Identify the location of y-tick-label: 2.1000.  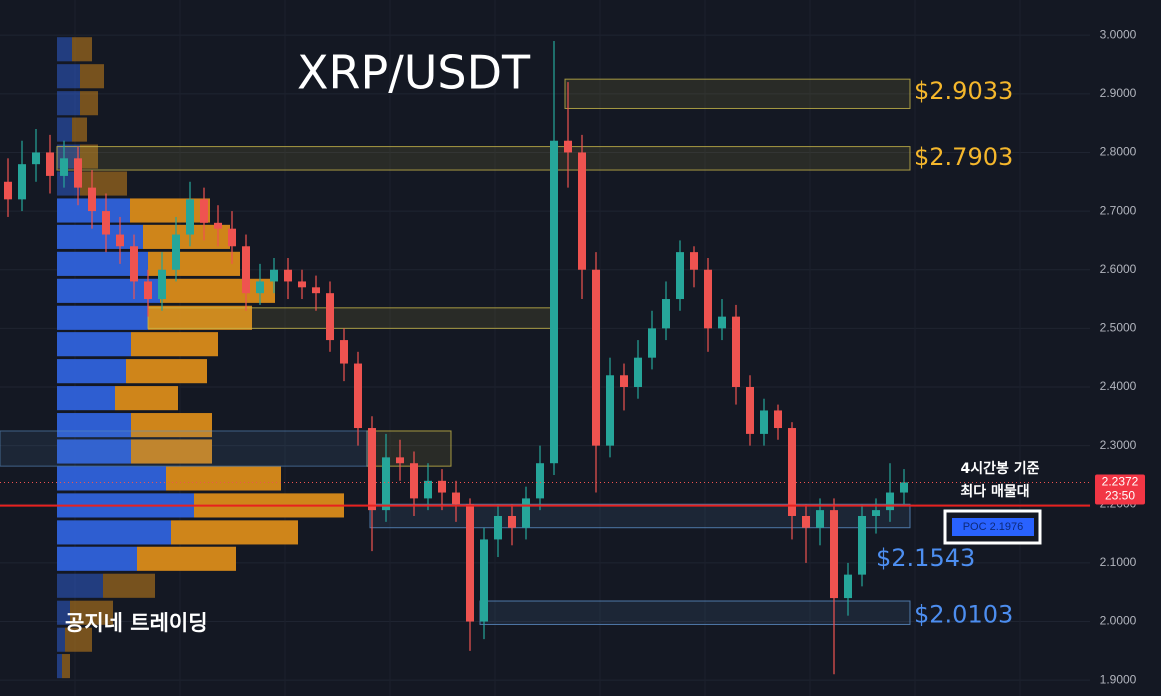
(1118, 562).